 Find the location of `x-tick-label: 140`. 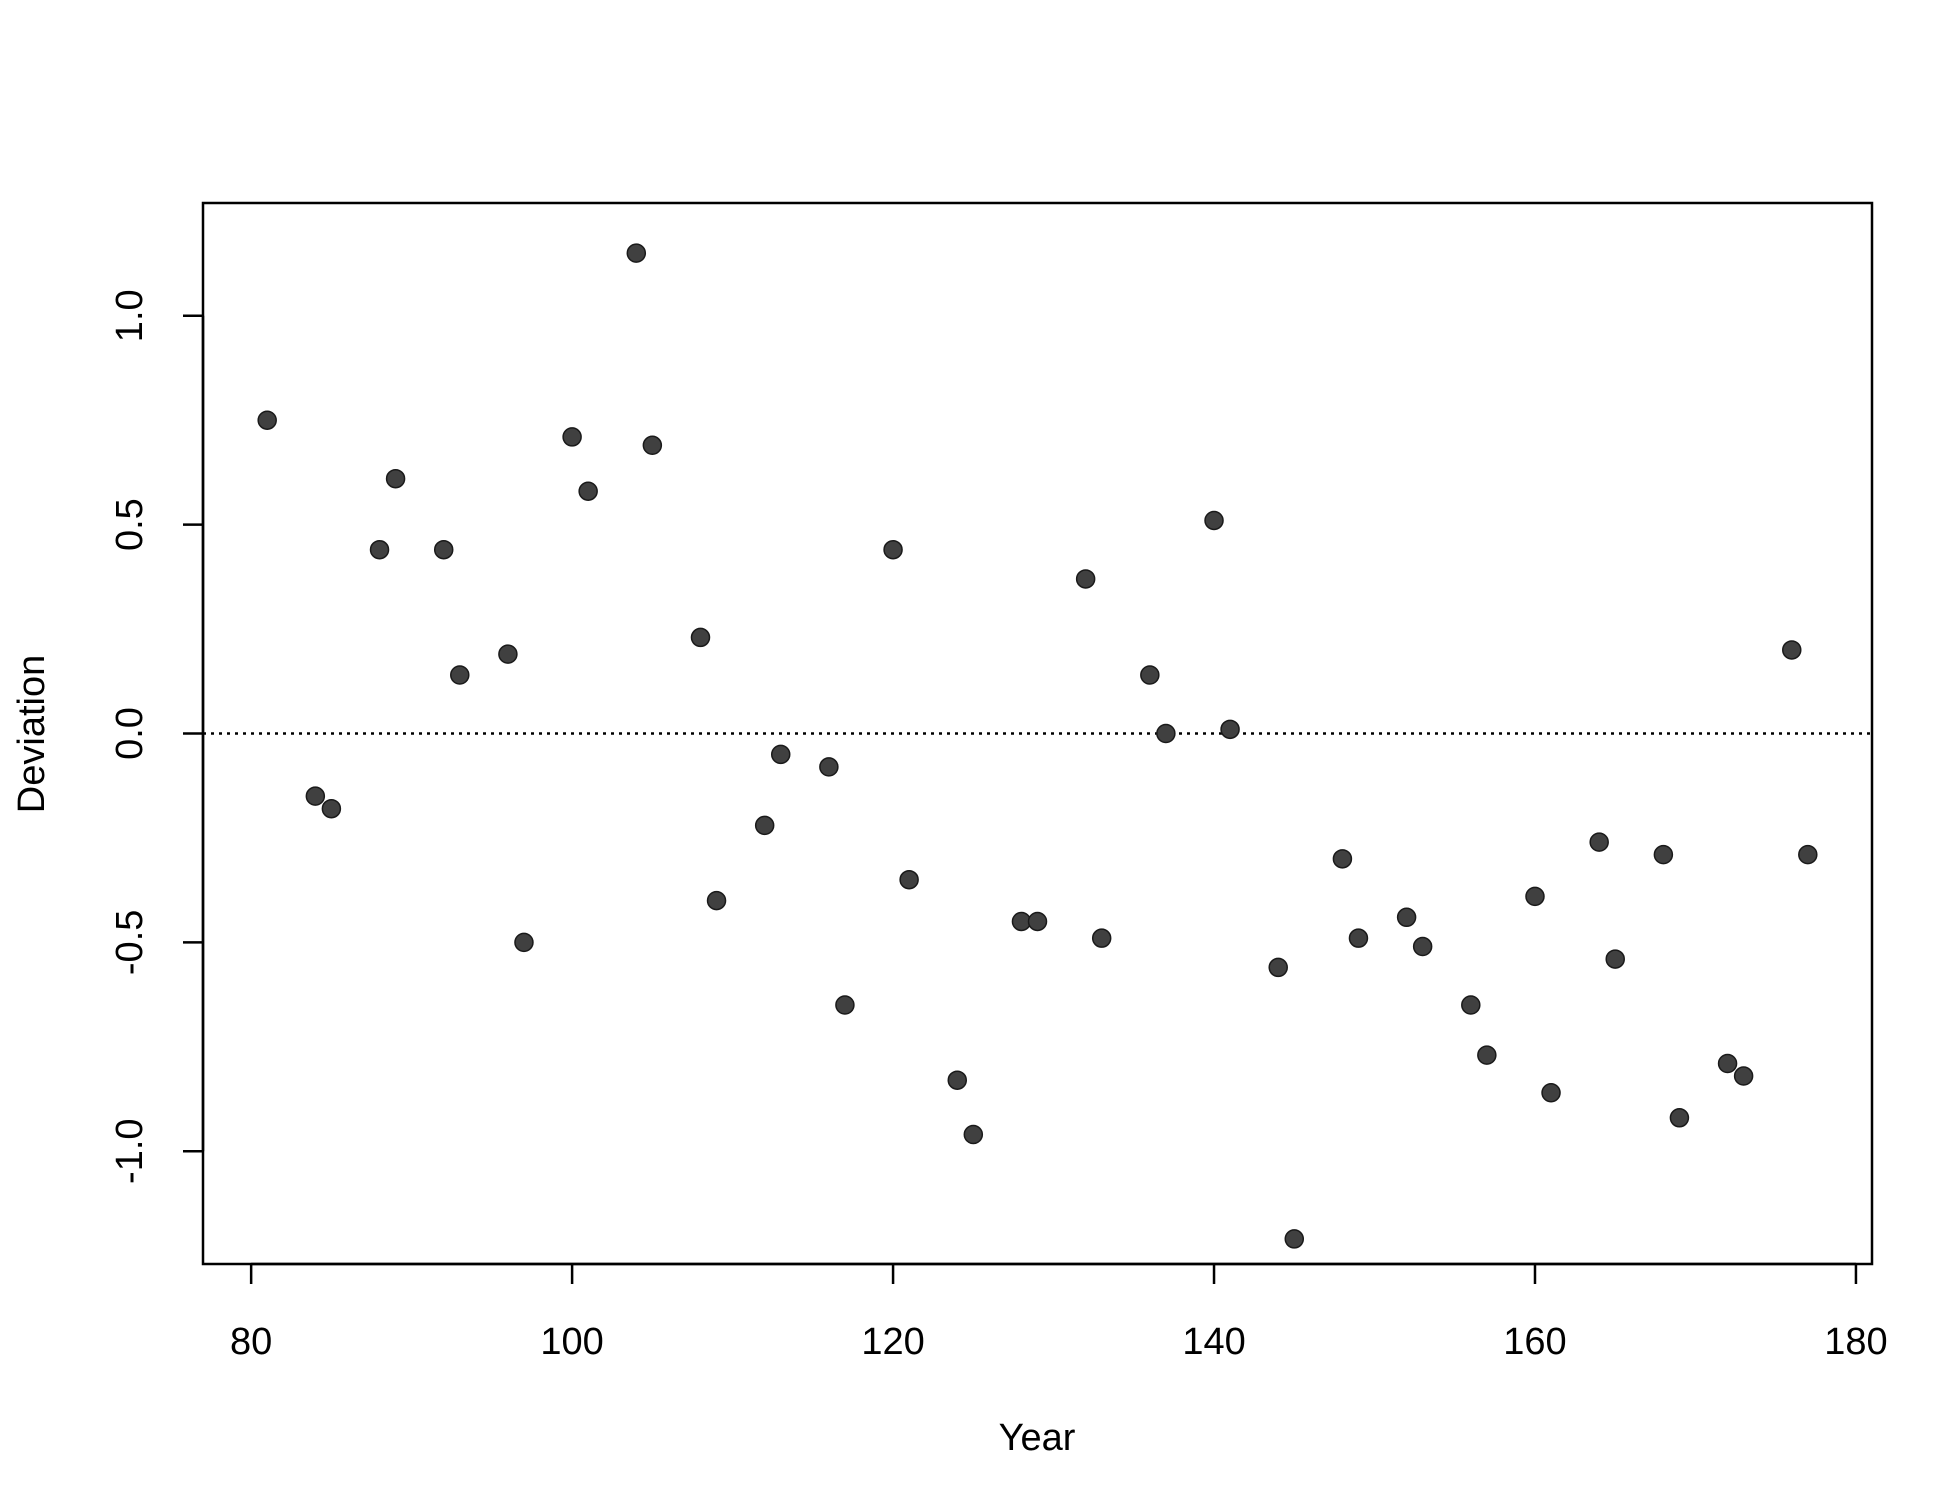

x-tick-label: 140 is located at coordinates (1213, 1342).